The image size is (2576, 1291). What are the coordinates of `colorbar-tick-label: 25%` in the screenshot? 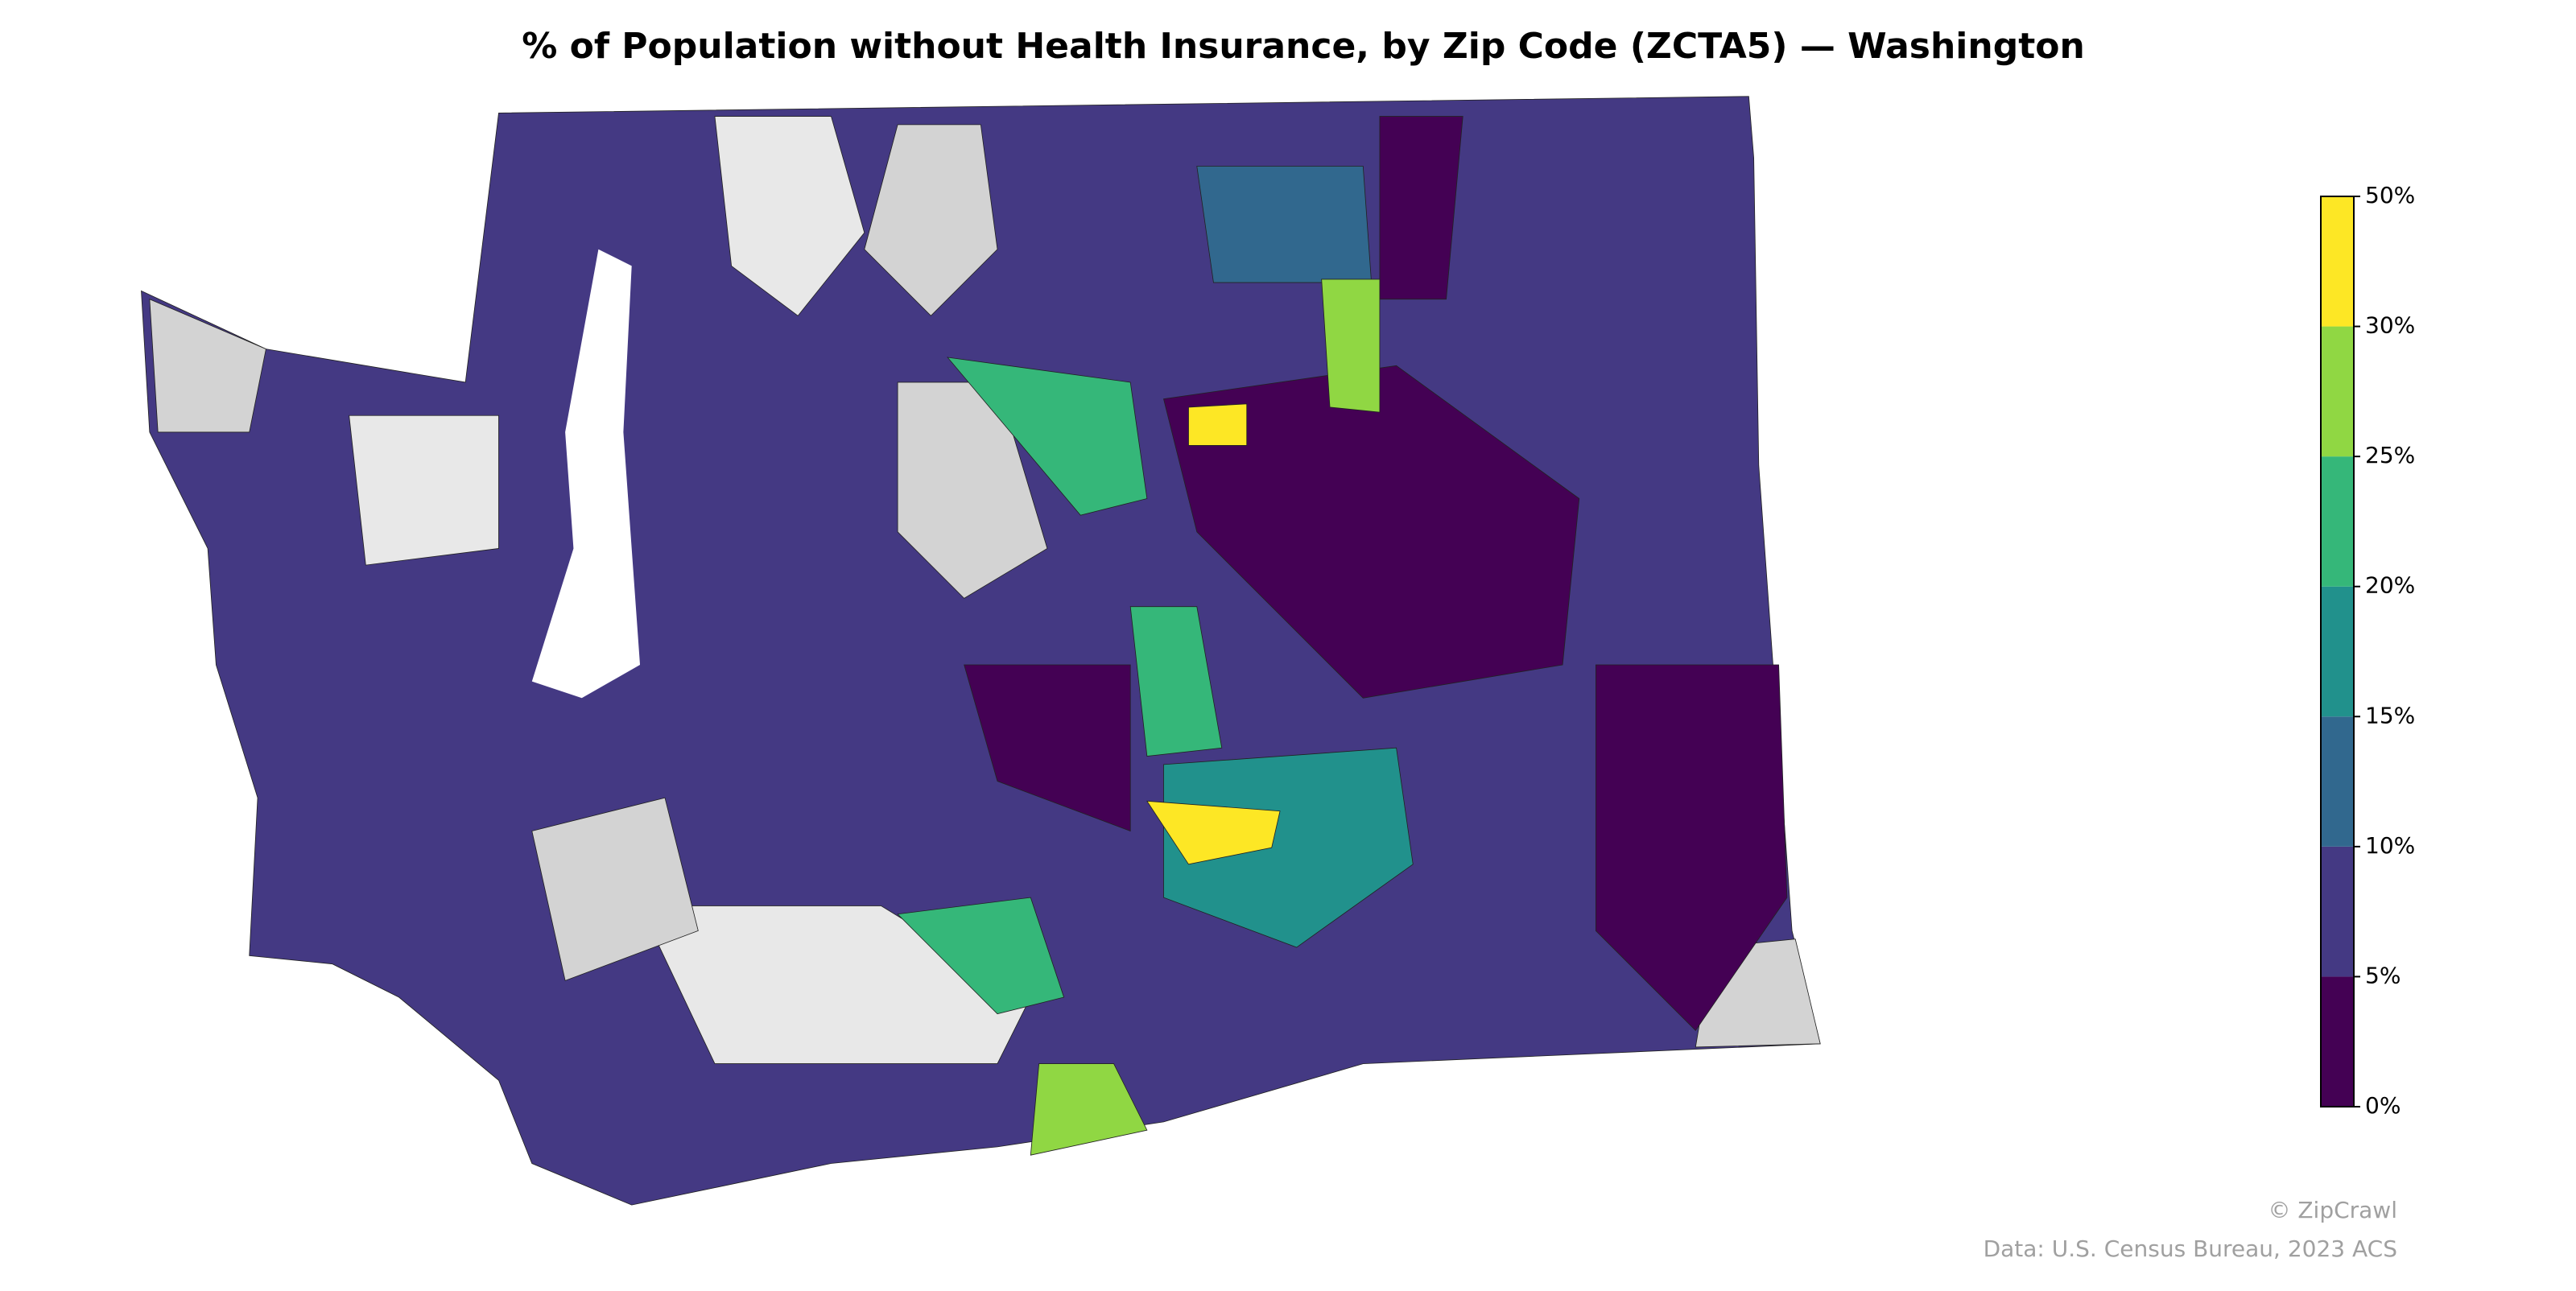 It's located at (2390, 455).